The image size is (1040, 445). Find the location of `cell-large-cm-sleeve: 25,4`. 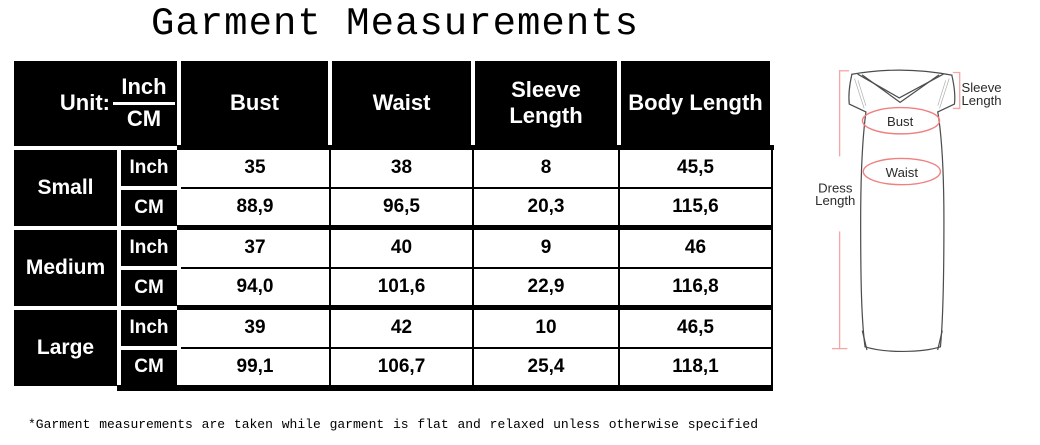

cell-large-cm-sleeve: 25,4 is located at coordinates (546, 368).